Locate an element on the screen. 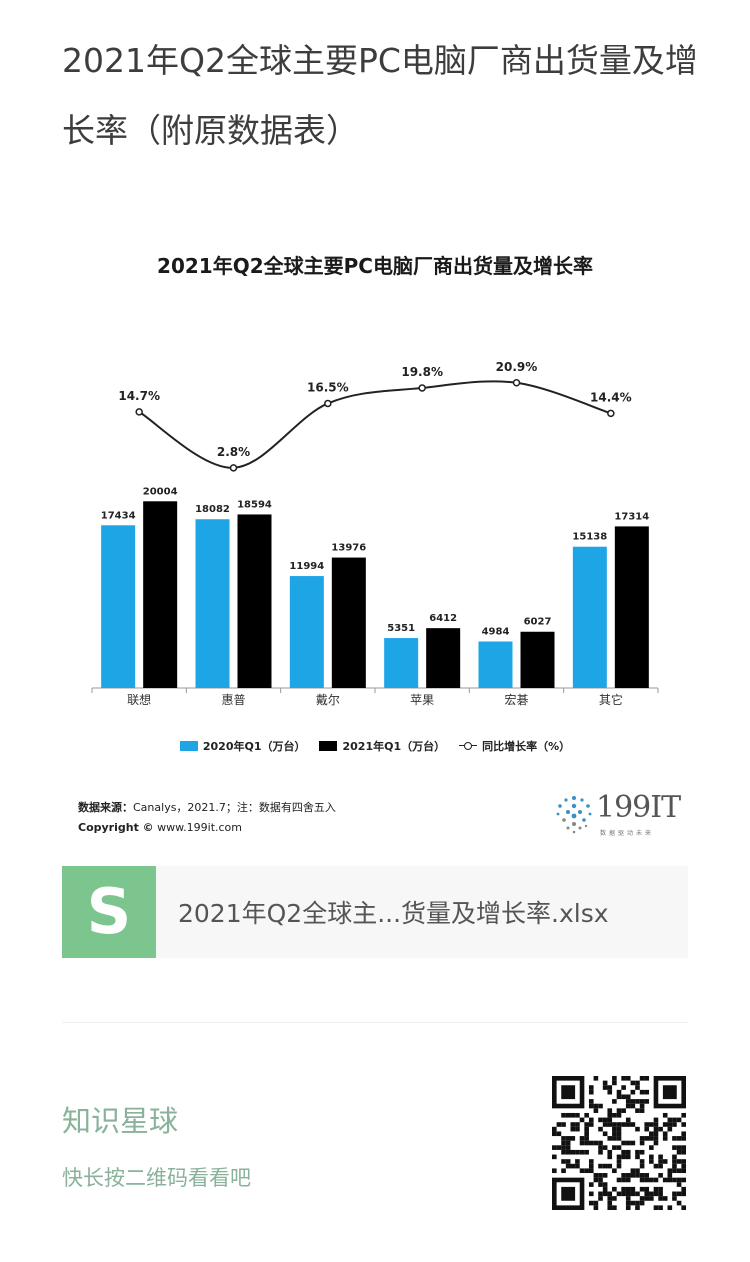 The height and width of the screenshot is (1262, 750). legend-label-2021: 2021年Q1（万台） is located at coordinates (394, 746).